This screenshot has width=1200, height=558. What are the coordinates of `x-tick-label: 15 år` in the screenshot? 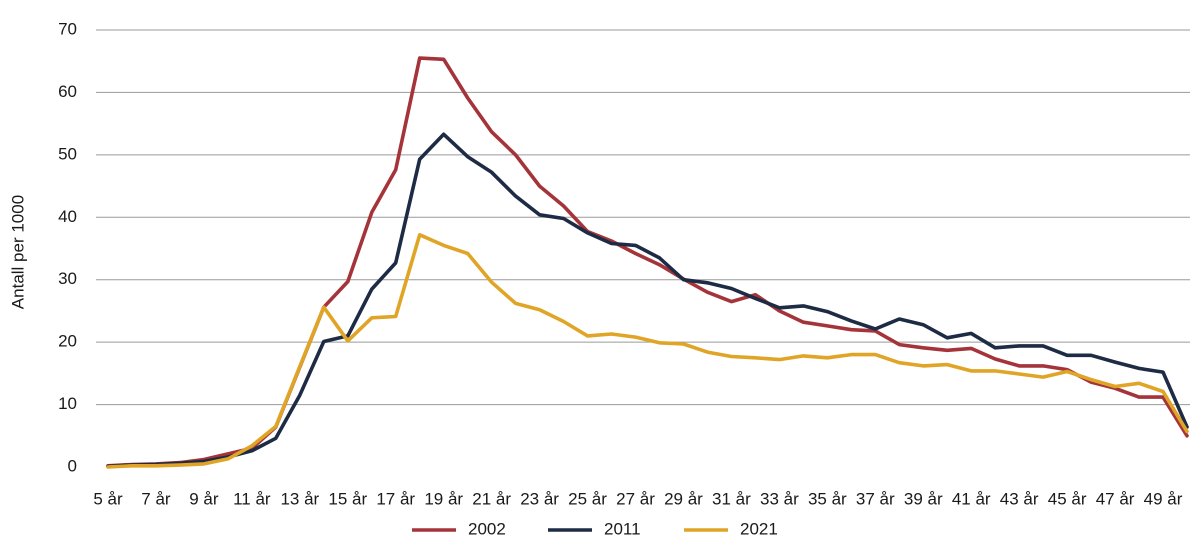 It's located at (347, 498).